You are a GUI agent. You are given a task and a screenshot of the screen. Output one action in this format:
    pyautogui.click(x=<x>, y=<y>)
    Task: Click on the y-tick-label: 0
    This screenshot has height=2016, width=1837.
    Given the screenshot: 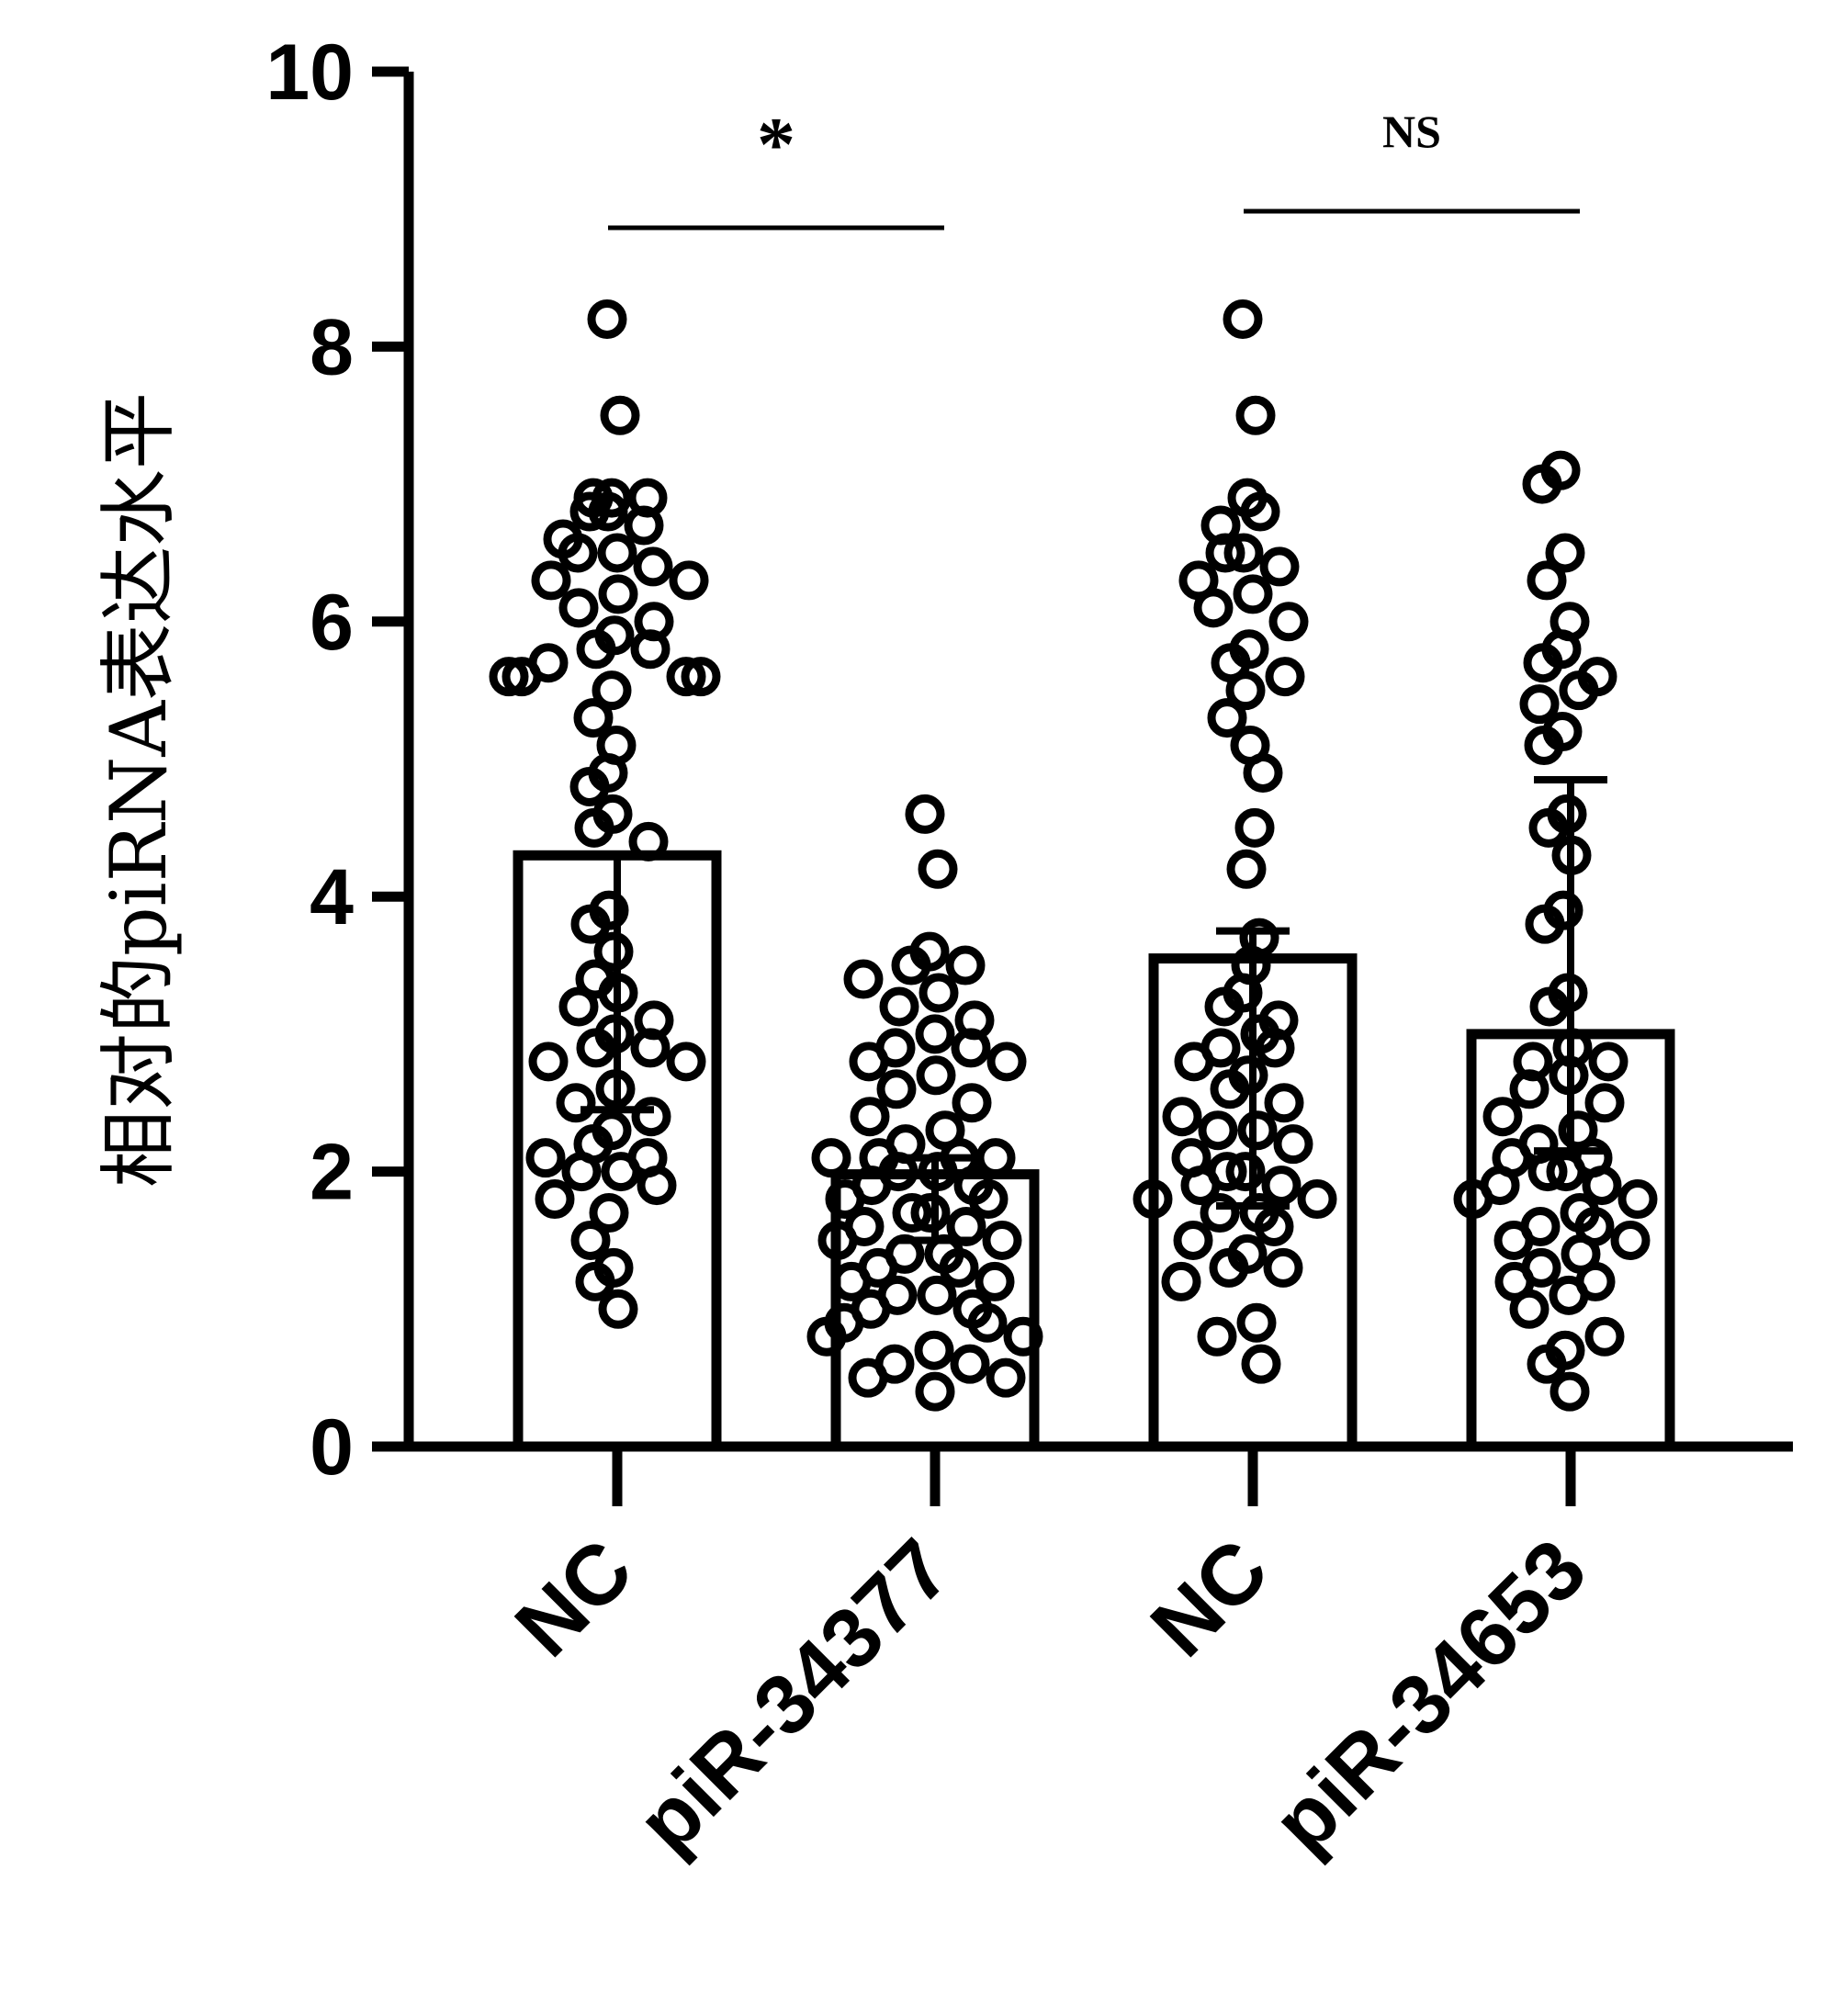 What is the action you would take?
    pyautogui.click(x=332, y=1448)
    